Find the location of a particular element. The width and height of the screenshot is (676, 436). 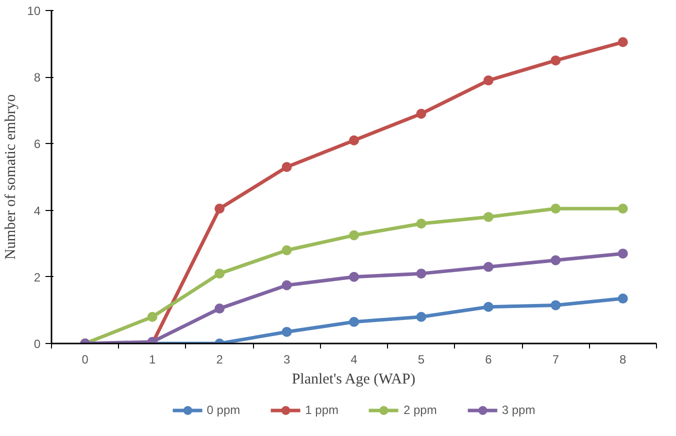

x-tick-label: 7 is located at coordinates (556, 359).